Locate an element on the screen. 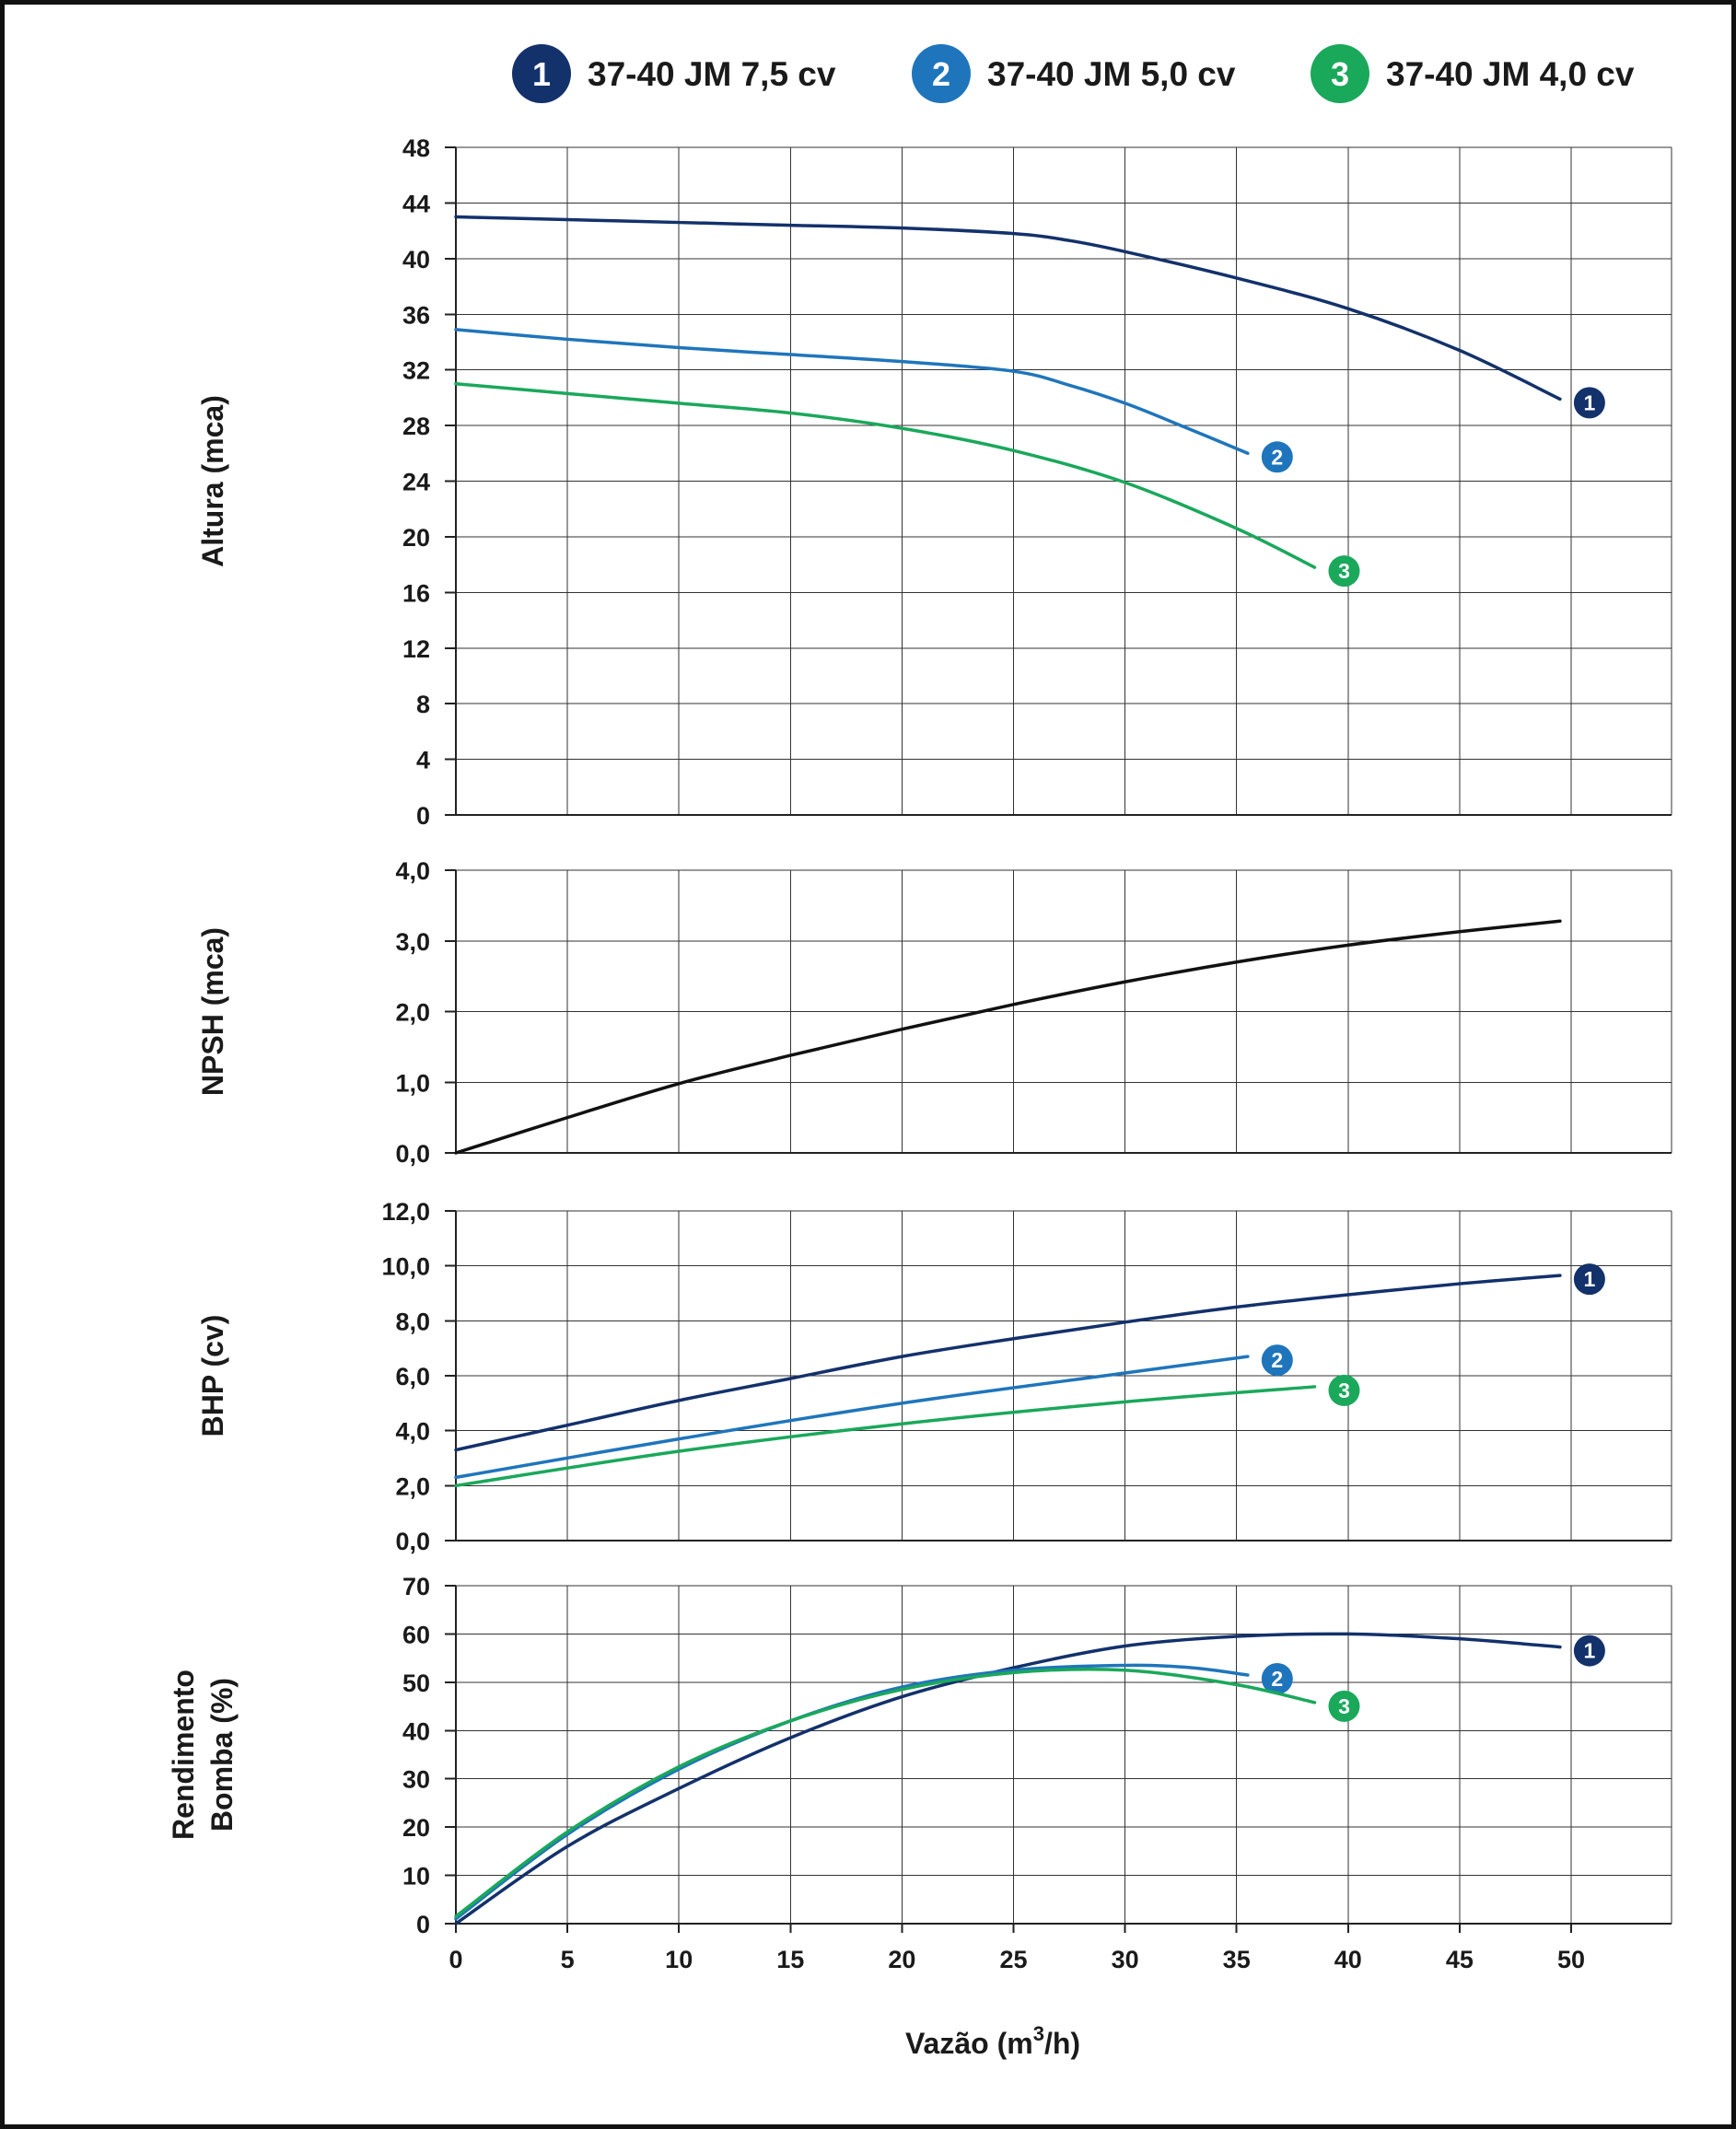  y-tick-label: 8,0 is located at coordinates (412, 1321).